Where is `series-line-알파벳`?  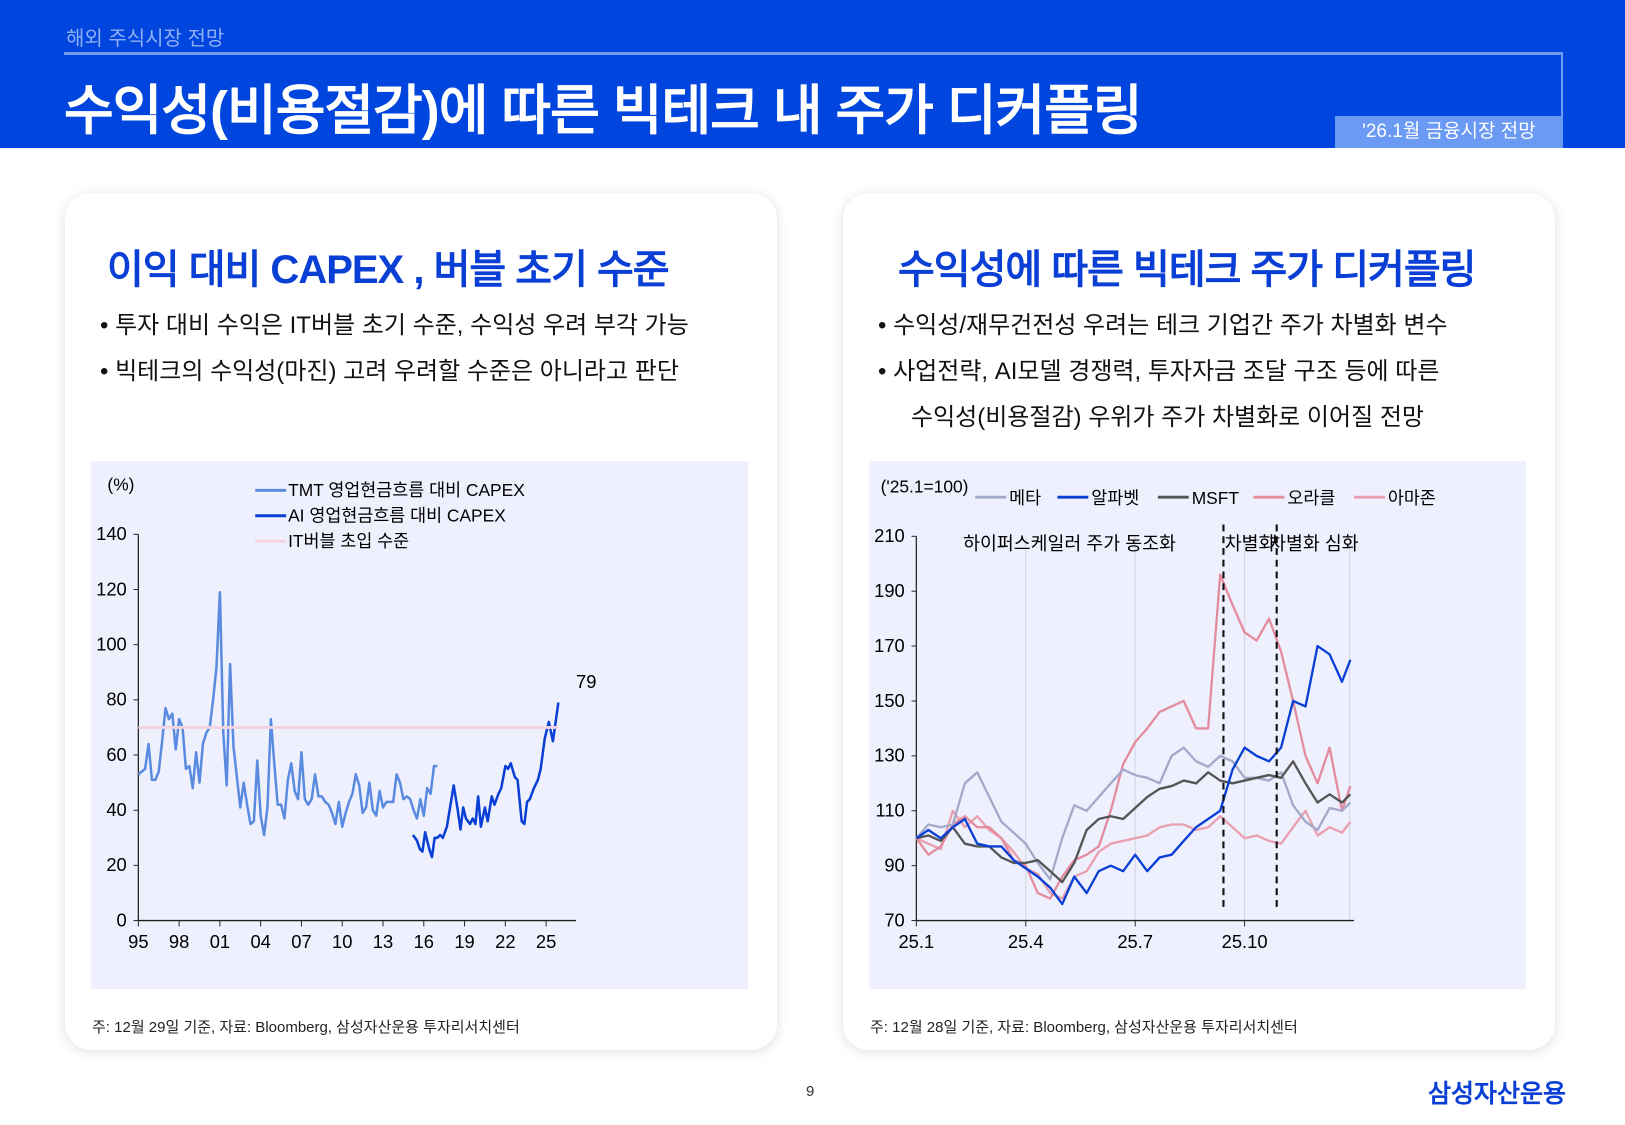 series-line-알파벳 is located at coordinates (1133, 775).